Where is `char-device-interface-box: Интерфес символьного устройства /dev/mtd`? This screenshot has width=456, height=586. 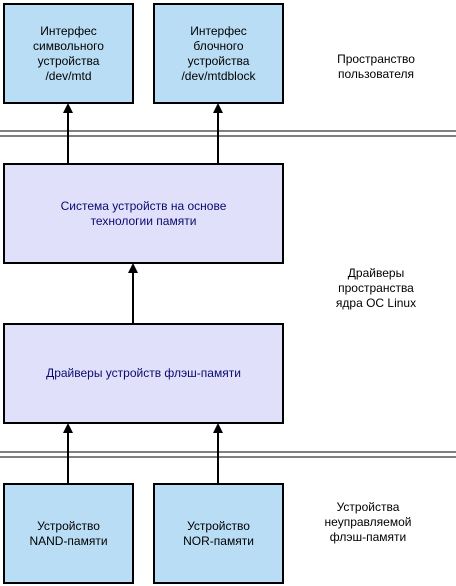
char-device-interface-box: Интерфес символьного устройства /dev/mtd is located at coordinates (68, 53).